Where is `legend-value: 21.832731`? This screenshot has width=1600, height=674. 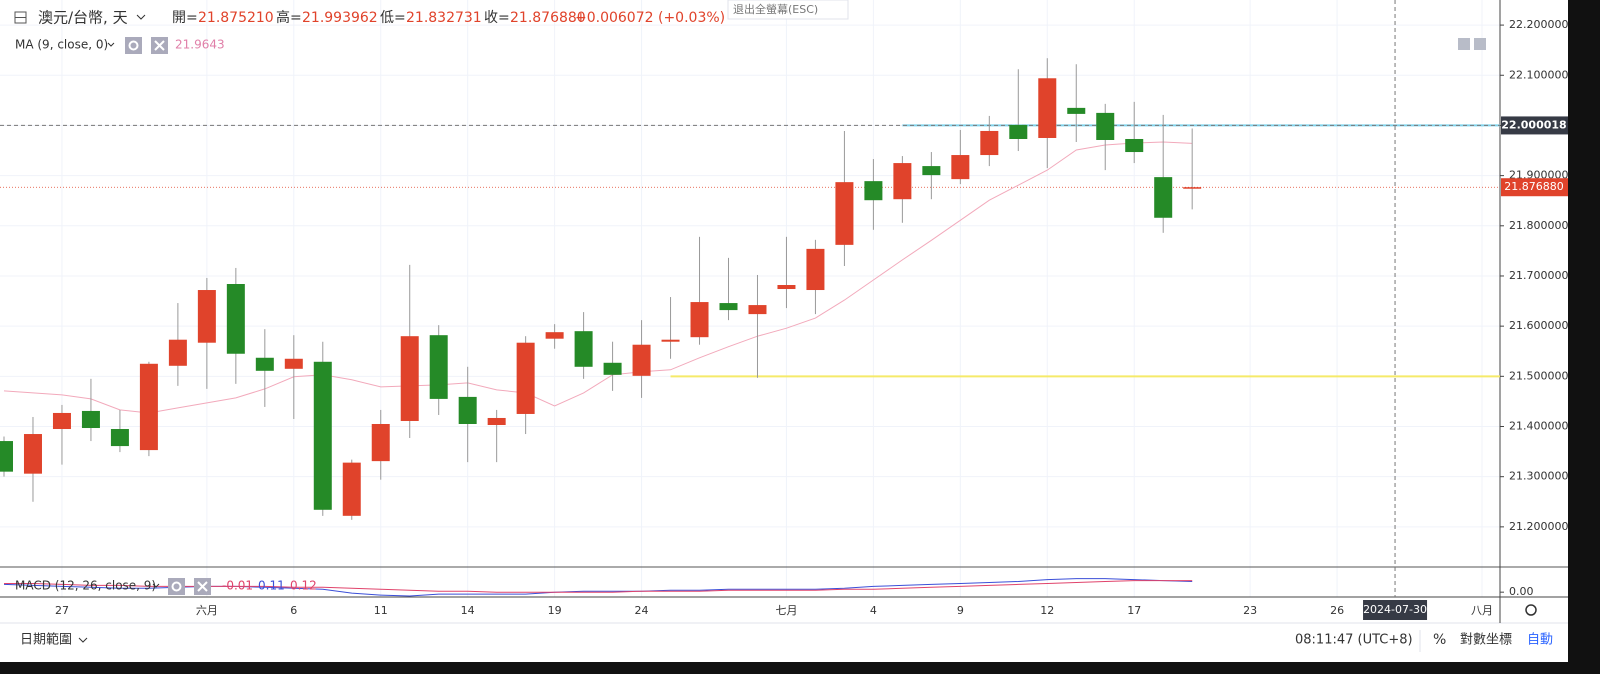
legend-value: 21.832731 is located at coordinates (444, 18).